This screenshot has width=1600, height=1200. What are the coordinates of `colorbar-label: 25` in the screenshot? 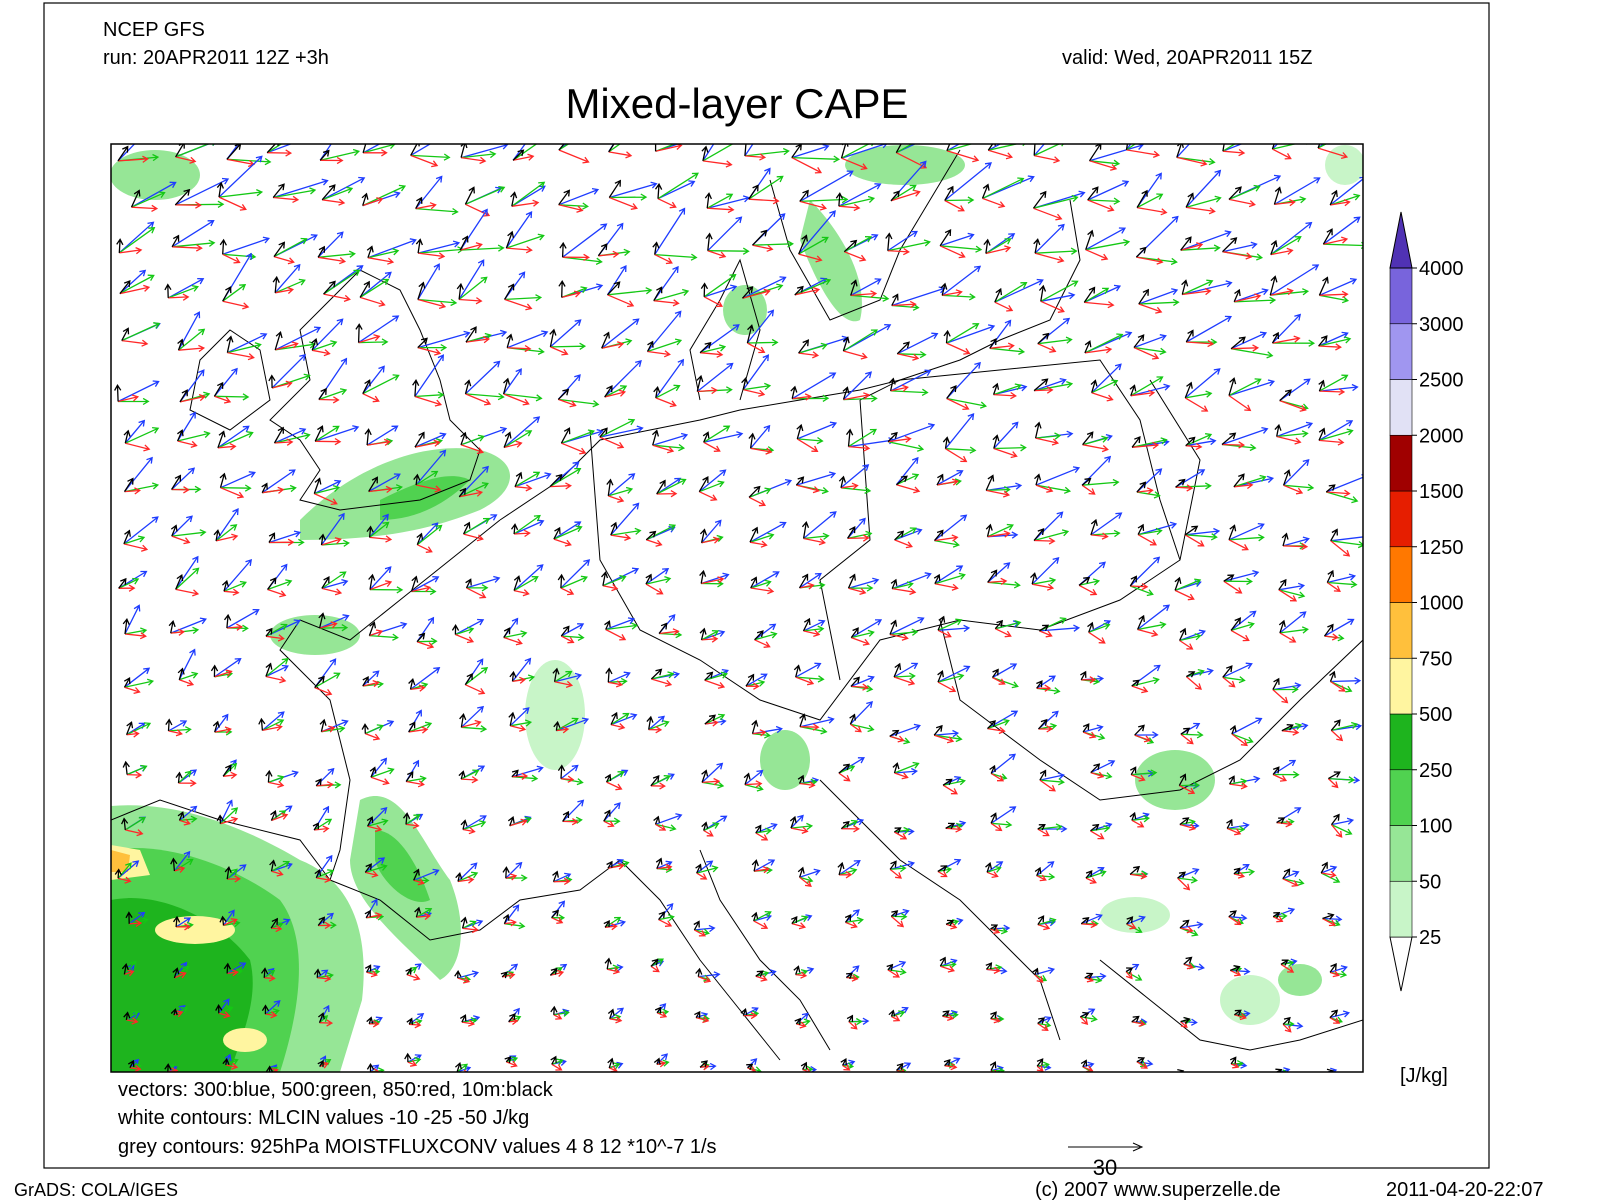 It's located at (1430, 938).